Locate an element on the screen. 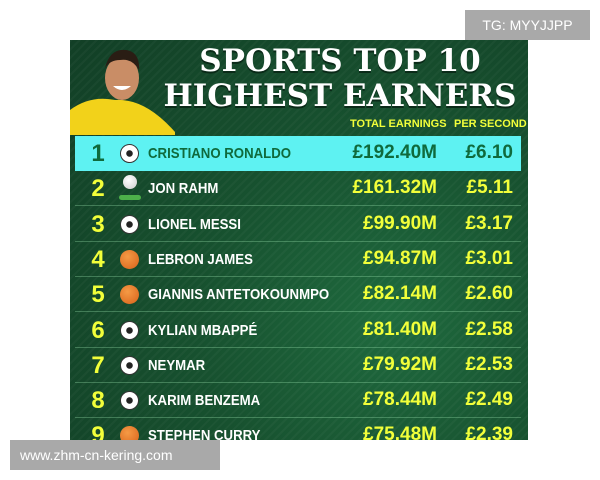  athlete-name: JON RAHM is located at coordinates (183, 189).